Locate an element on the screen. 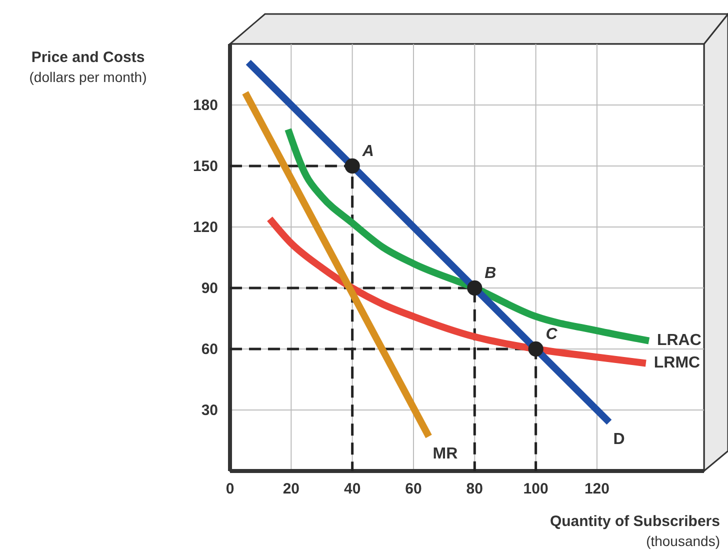 The height and width of the screenshot is (553, 728). y-tick-label: 90 is located at coordinates (209, 288).